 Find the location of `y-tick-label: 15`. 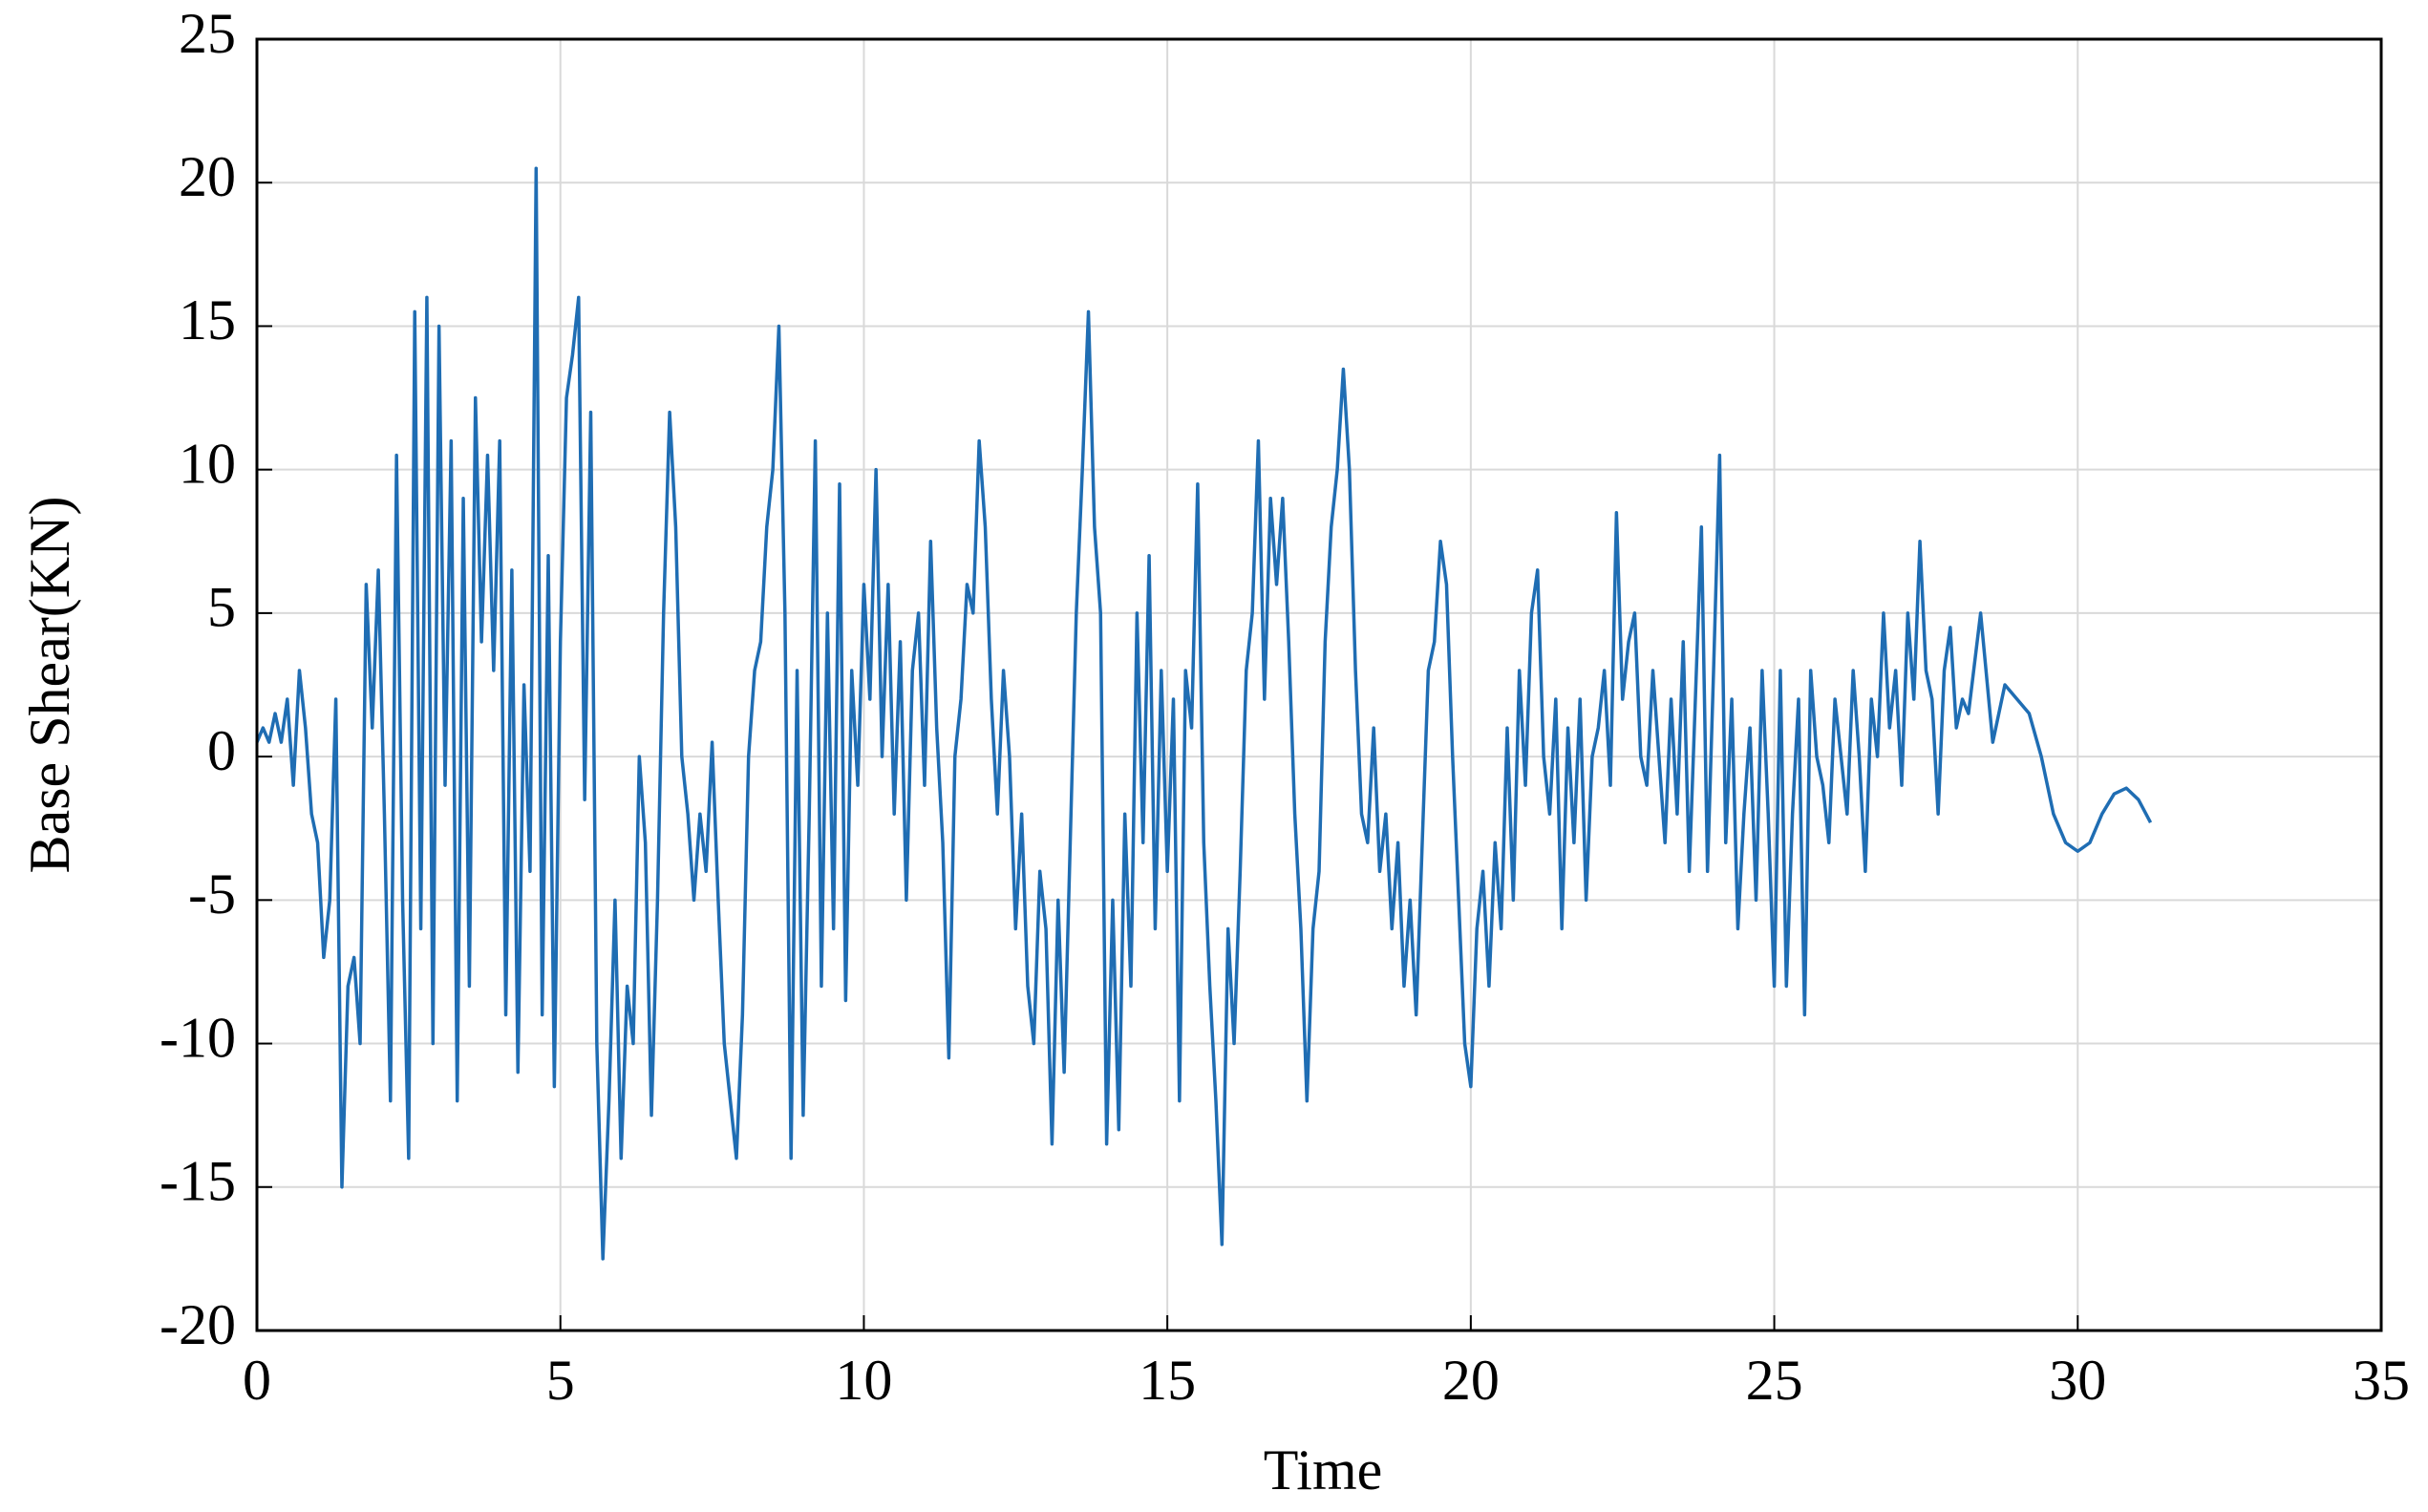

y-tick-label: 15 is located at coordinates (207, 319).